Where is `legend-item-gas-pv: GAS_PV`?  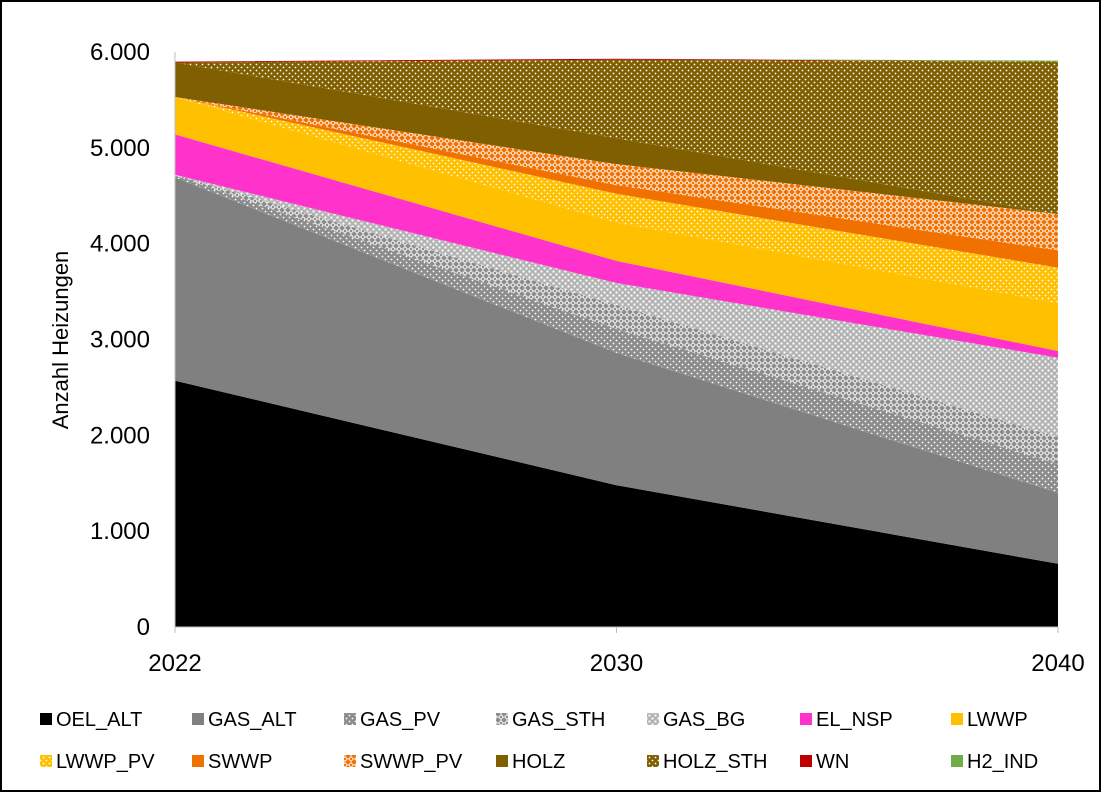 legend-item-gas-pv: GAS_PV is located at coordinates (392, 720).